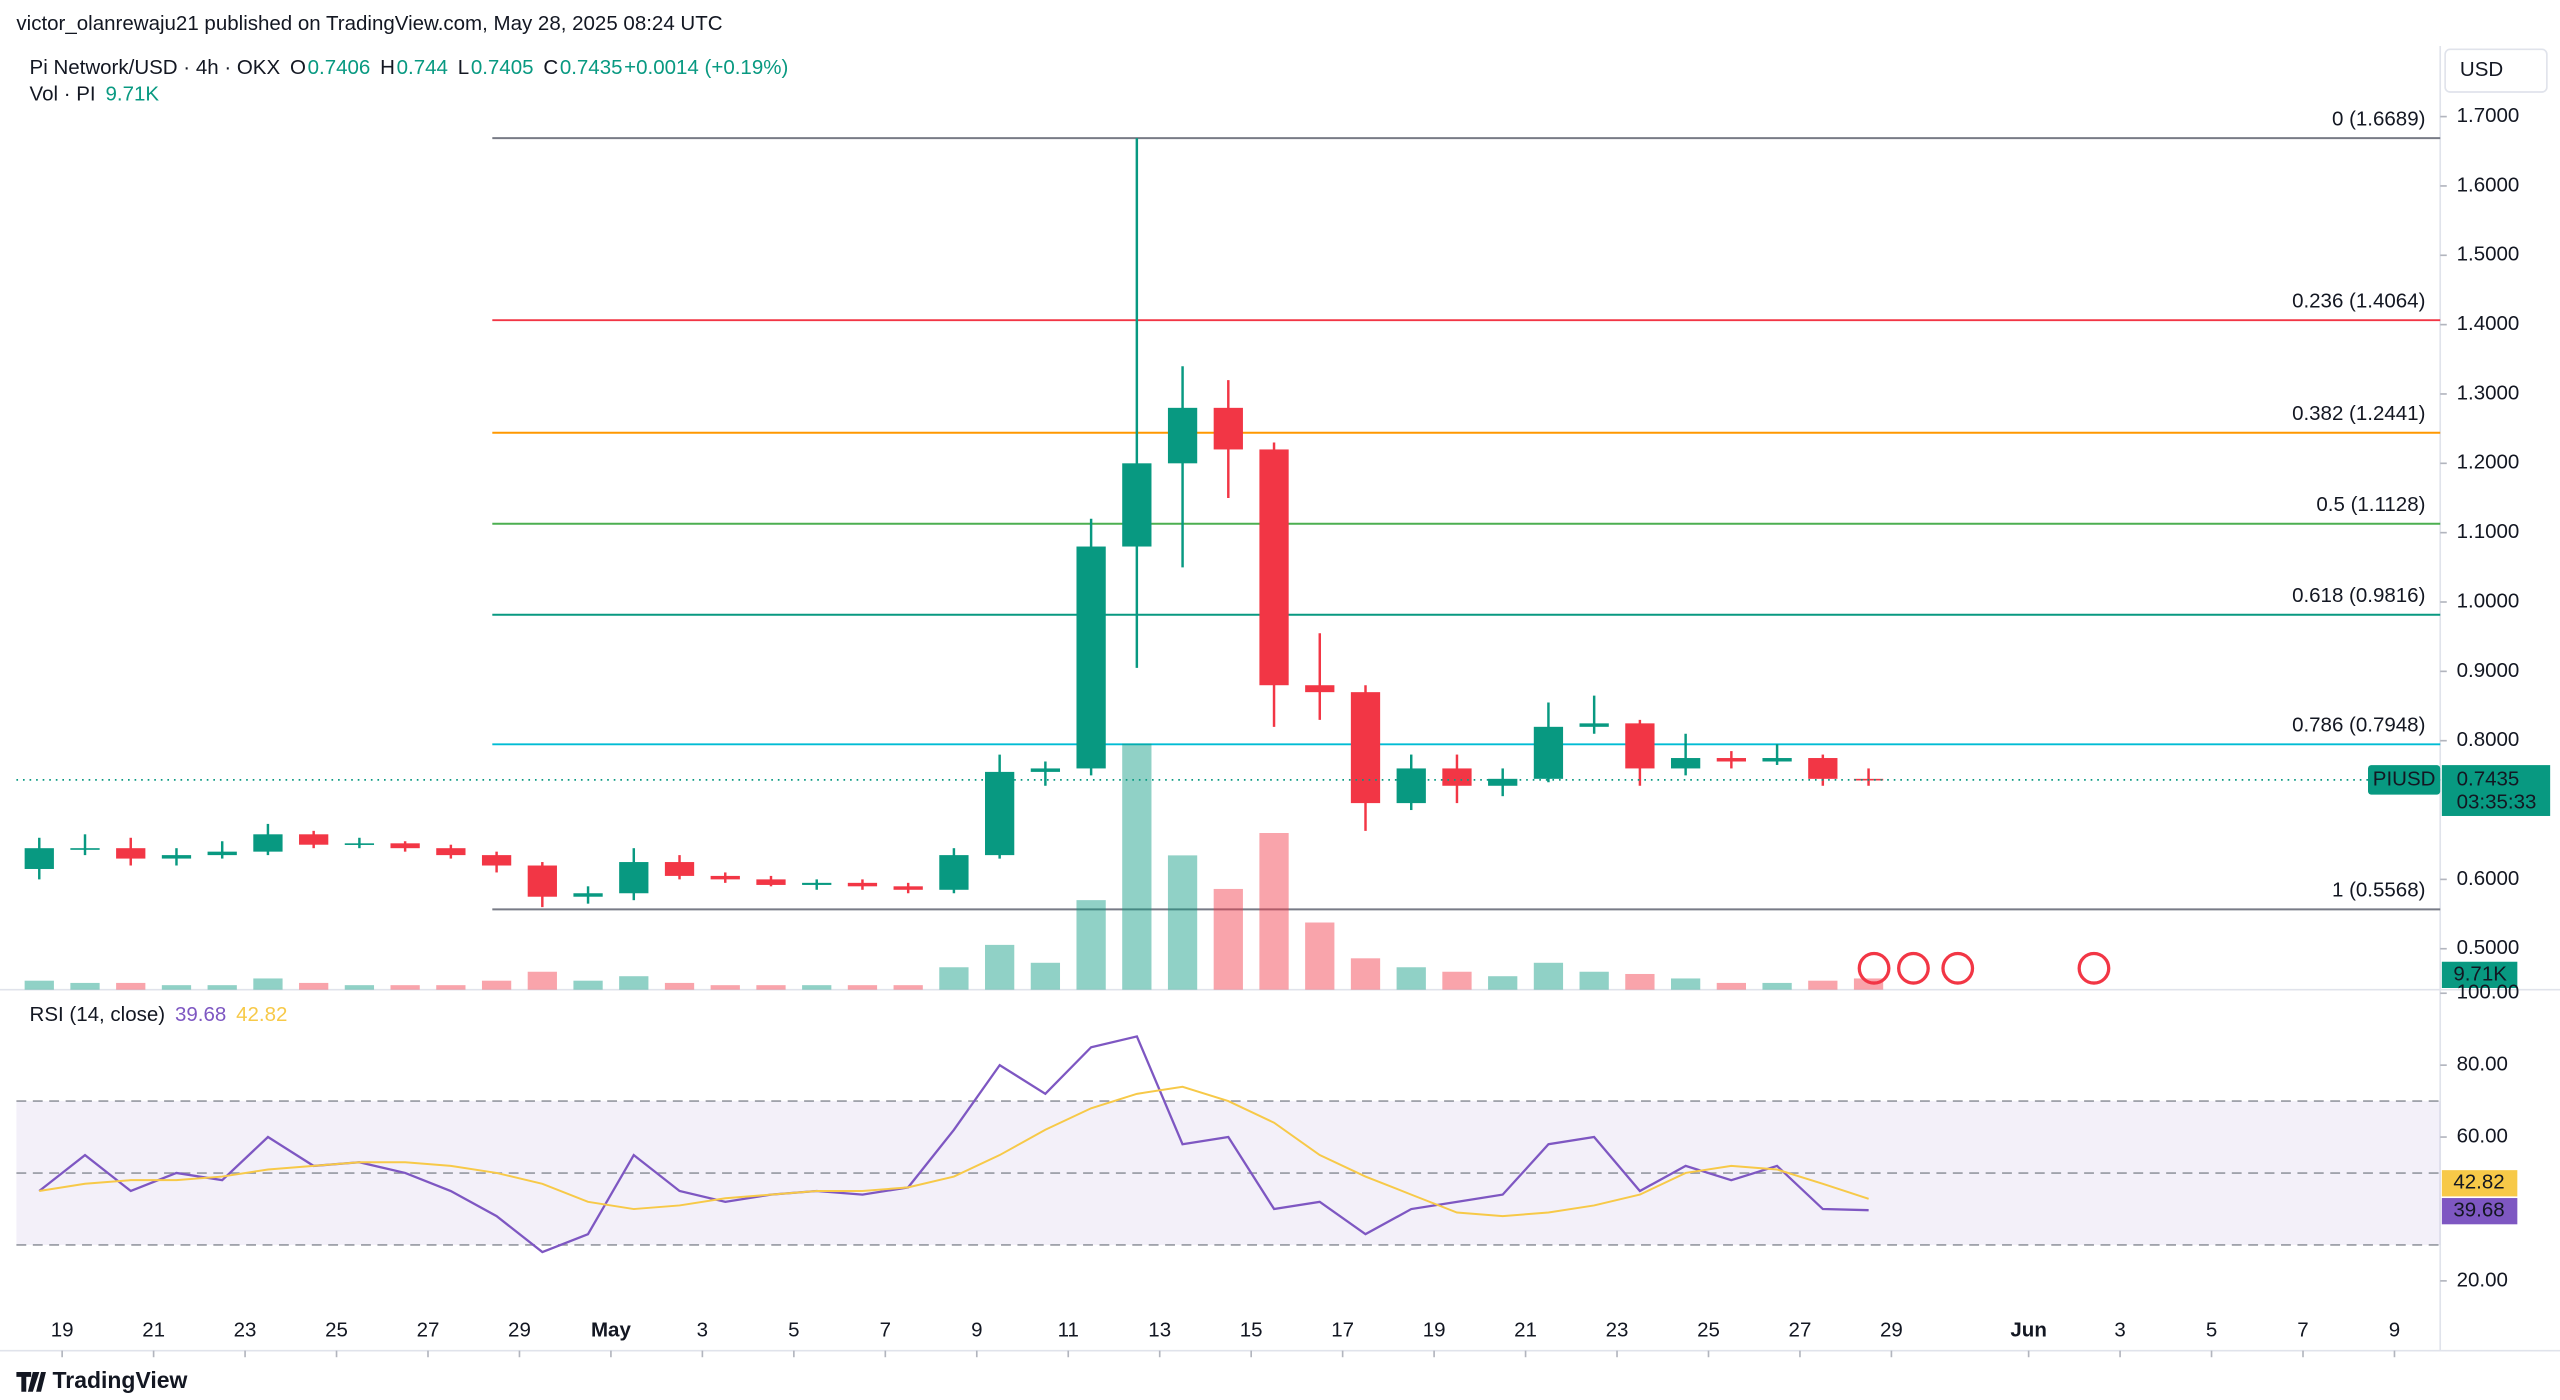 Image resolution: width=2560 pixels, height=1400 pixels. Describe the element at coordinates (2482, 1064) in the screenshot. I see `y-tick-label: 80.00` at that location.